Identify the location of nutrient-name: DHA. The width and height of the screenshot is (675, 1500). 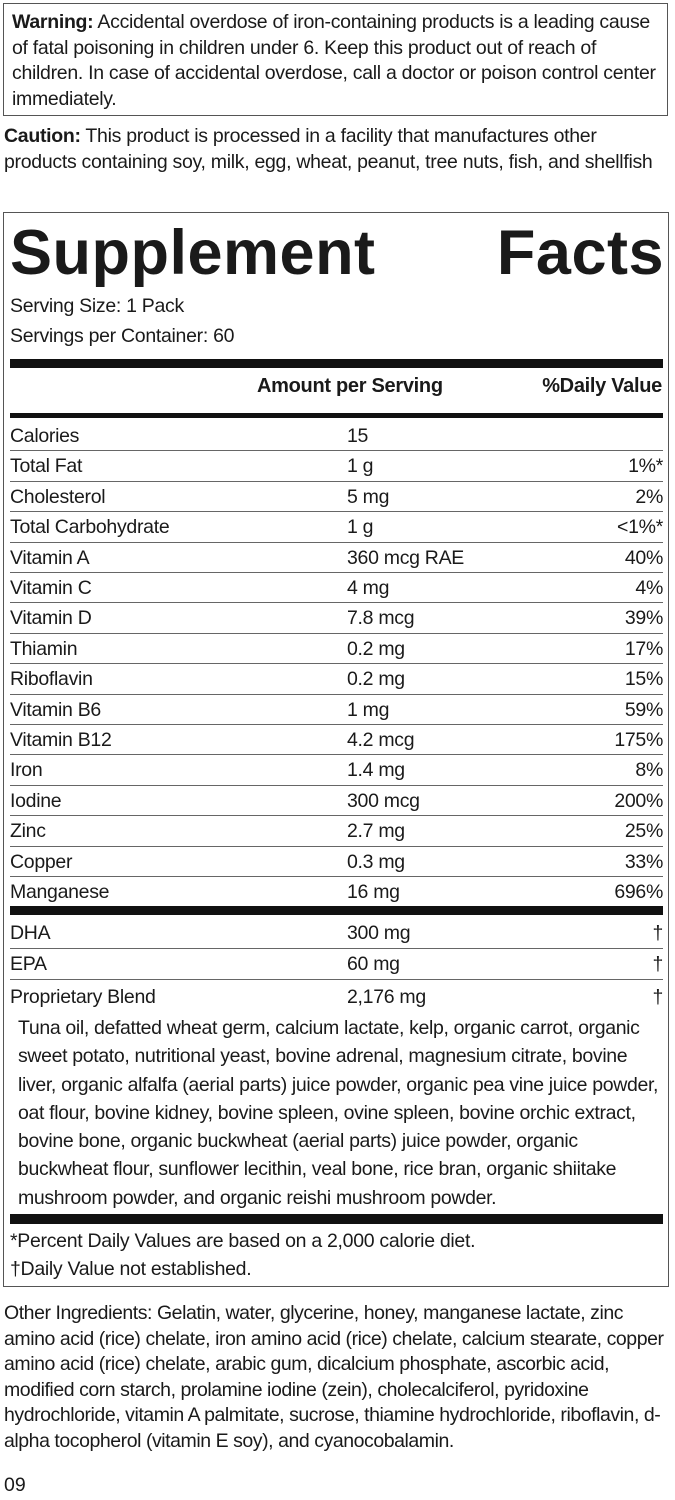
(30, 933).